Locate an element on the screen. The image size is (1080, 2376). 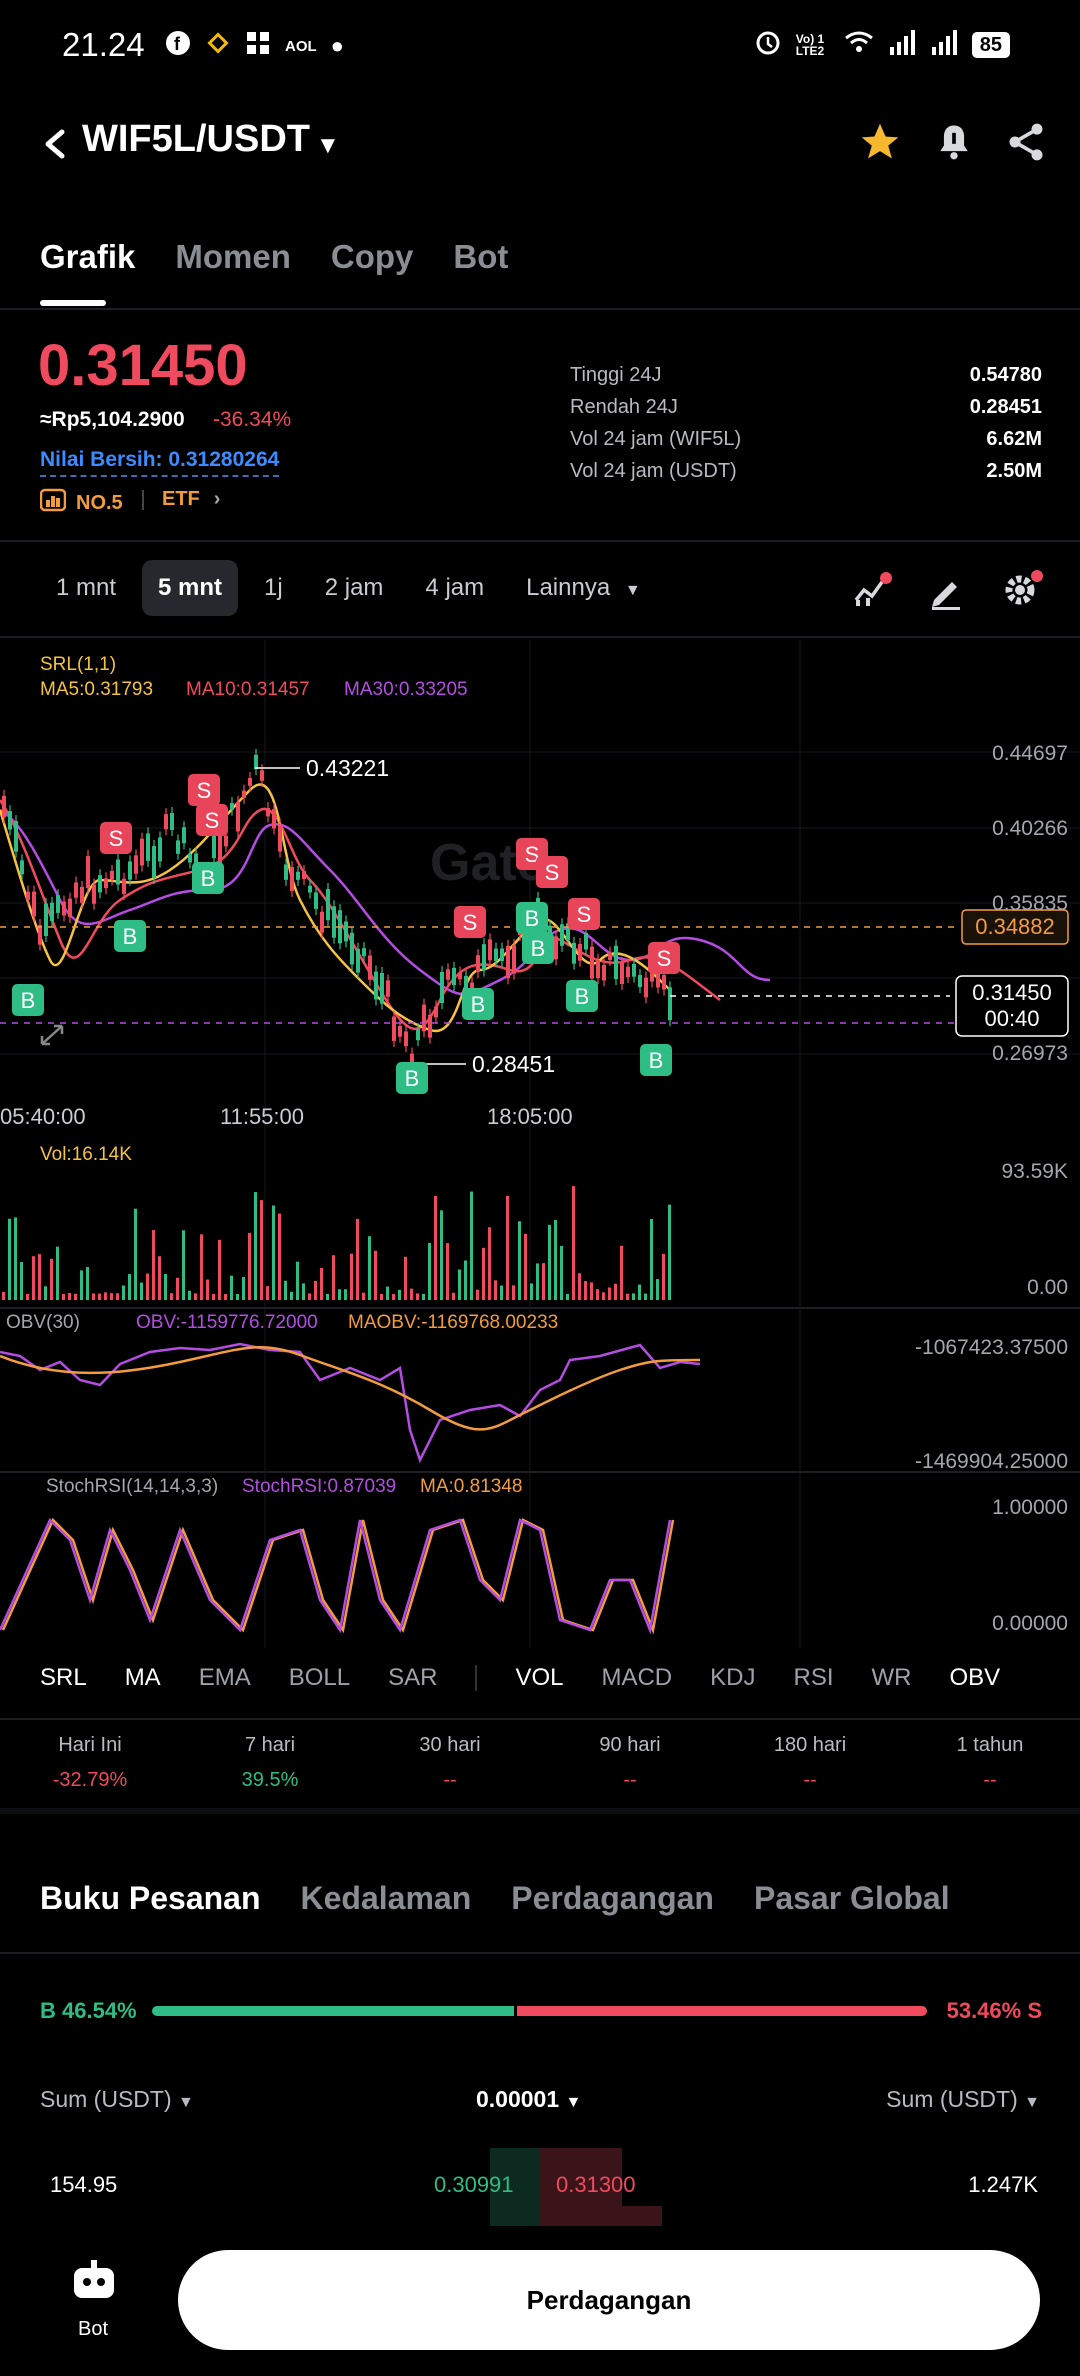
buy-ratio: B 46.54% is located at coordinates (88, 2010).